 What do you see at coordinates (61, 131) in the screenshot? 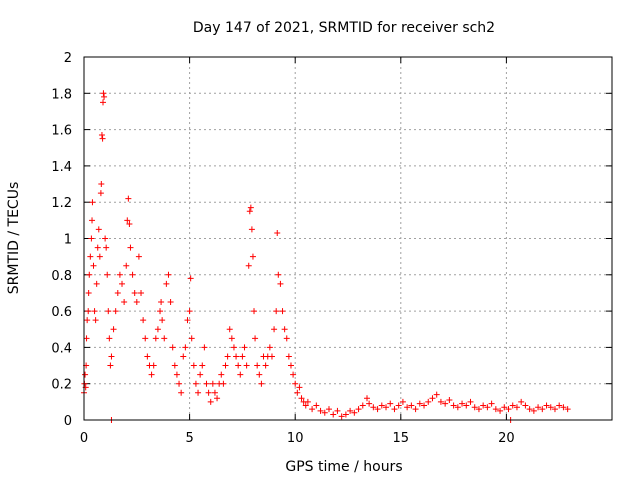
I see `y-tick-label: 1.6` at bounding box center [61, 131].